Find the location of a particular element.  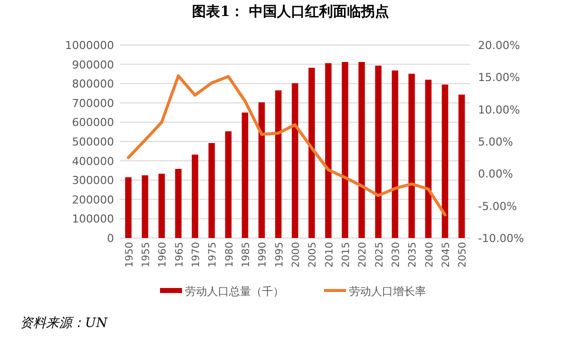

x-tick-label: 2040 is located at coordinates (430, 255).